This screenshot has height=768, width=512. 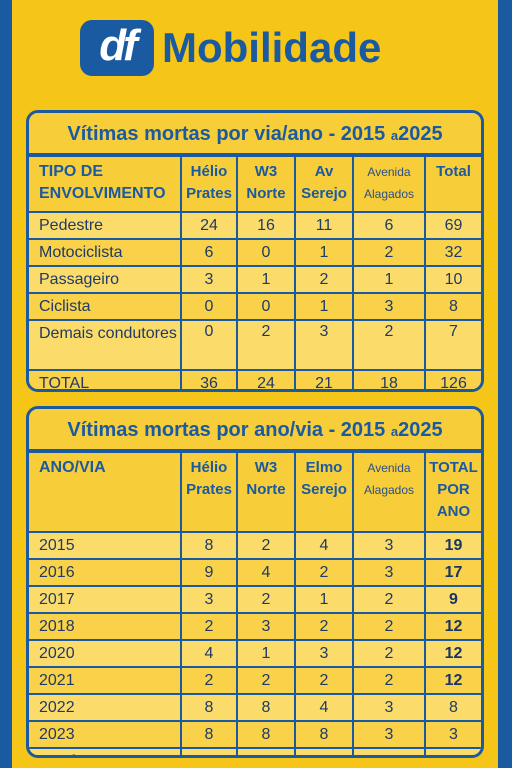 What do you see at coordinates (255, 626) in the screenshot?
I see `table-row: 2018 2 3 2 2 12` at bounding box center [255, 626].